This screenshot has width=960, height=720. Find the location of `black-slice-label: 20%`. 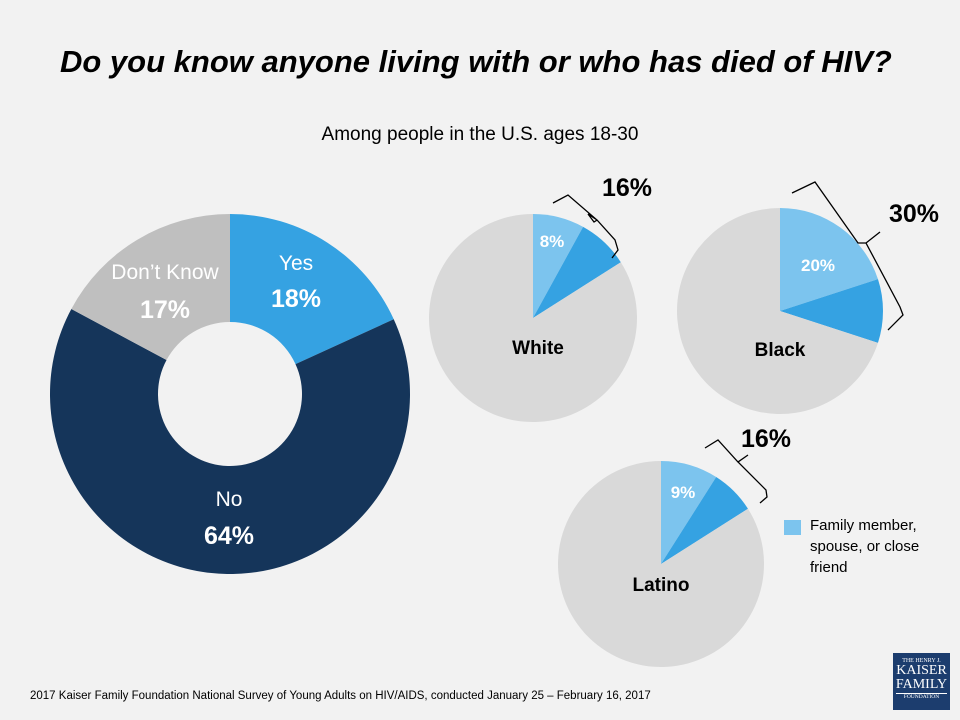

black-slice-label: 20% is located at coordinates (818, 265).